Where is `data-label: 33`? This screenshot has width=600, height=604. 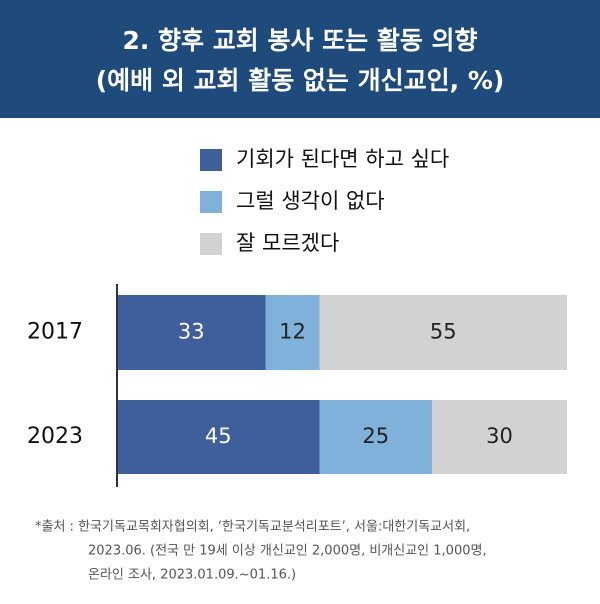
data-label: 33 is located at coordinates (191, 332).